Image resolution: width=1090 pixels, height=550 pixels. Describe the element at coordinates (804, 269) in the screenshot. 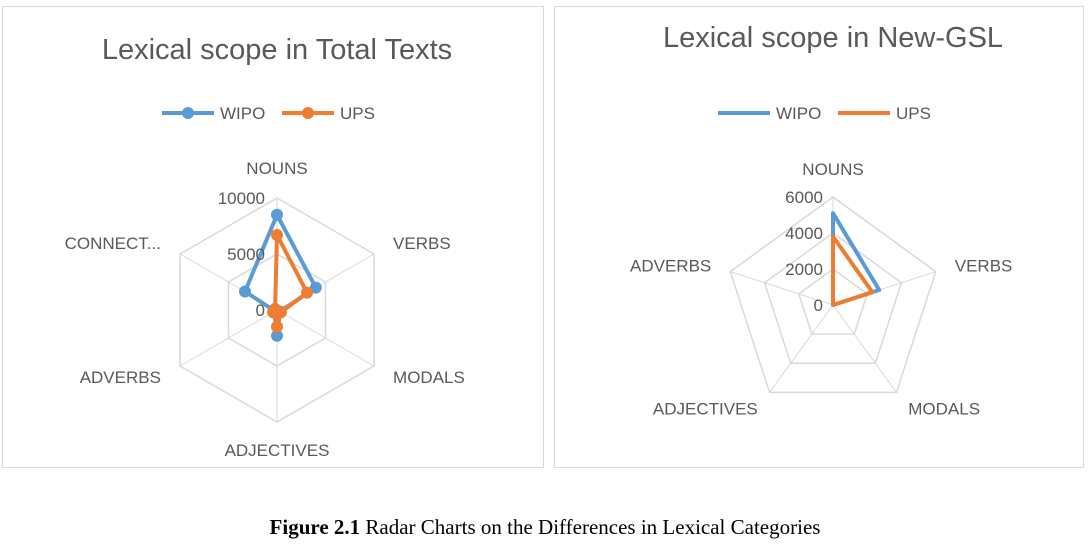

I see `tick-label-2000: 2000` at that location.